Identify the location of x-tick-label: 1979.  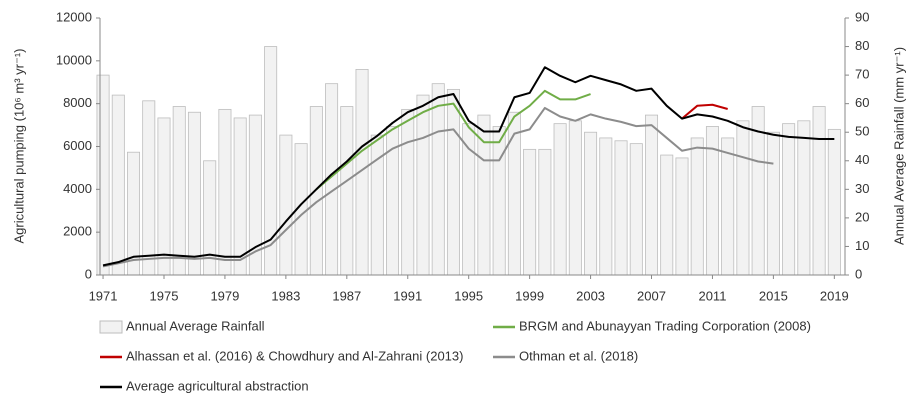
(224, 295).